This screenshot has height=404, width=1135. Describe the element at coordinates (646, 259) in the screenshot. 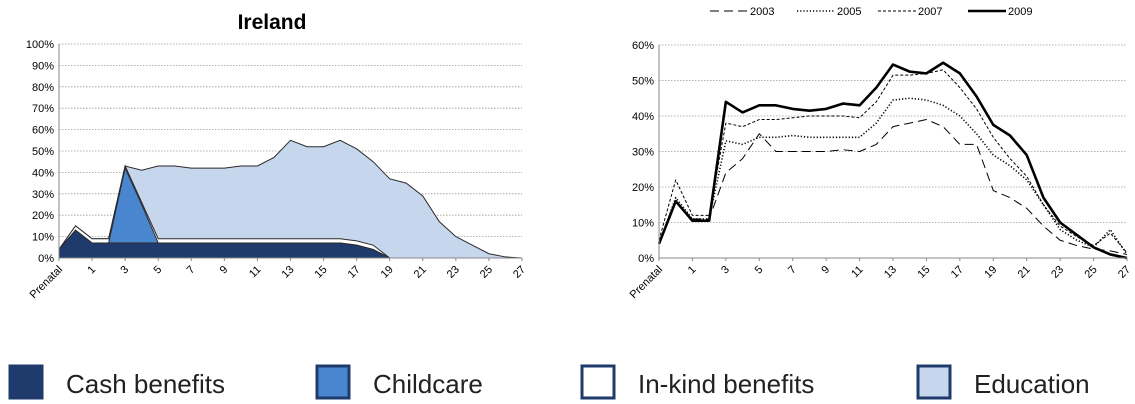

I see `right-y-tick-label: 0%` at that location.